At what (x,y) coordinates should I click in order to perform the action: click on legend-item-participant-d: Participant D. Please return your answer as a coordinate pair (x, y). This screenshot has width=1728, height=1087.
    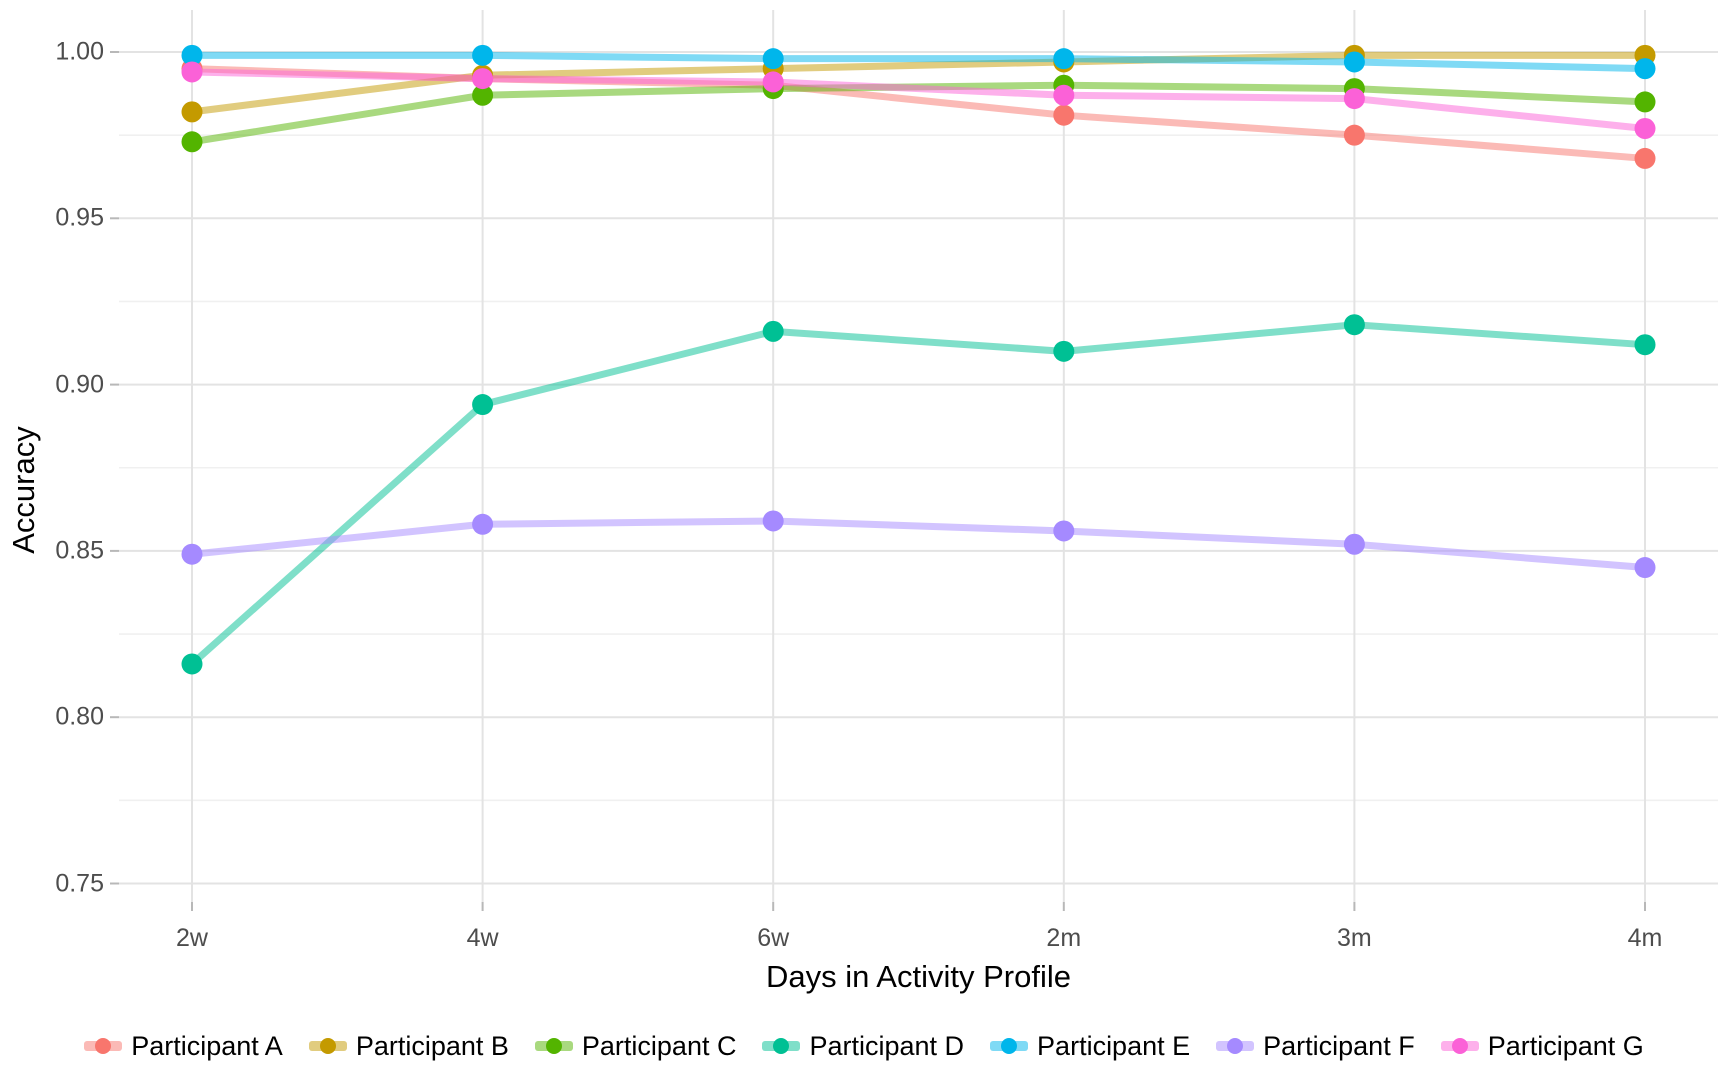
    Looking at the image, I should click on (863, 1046).